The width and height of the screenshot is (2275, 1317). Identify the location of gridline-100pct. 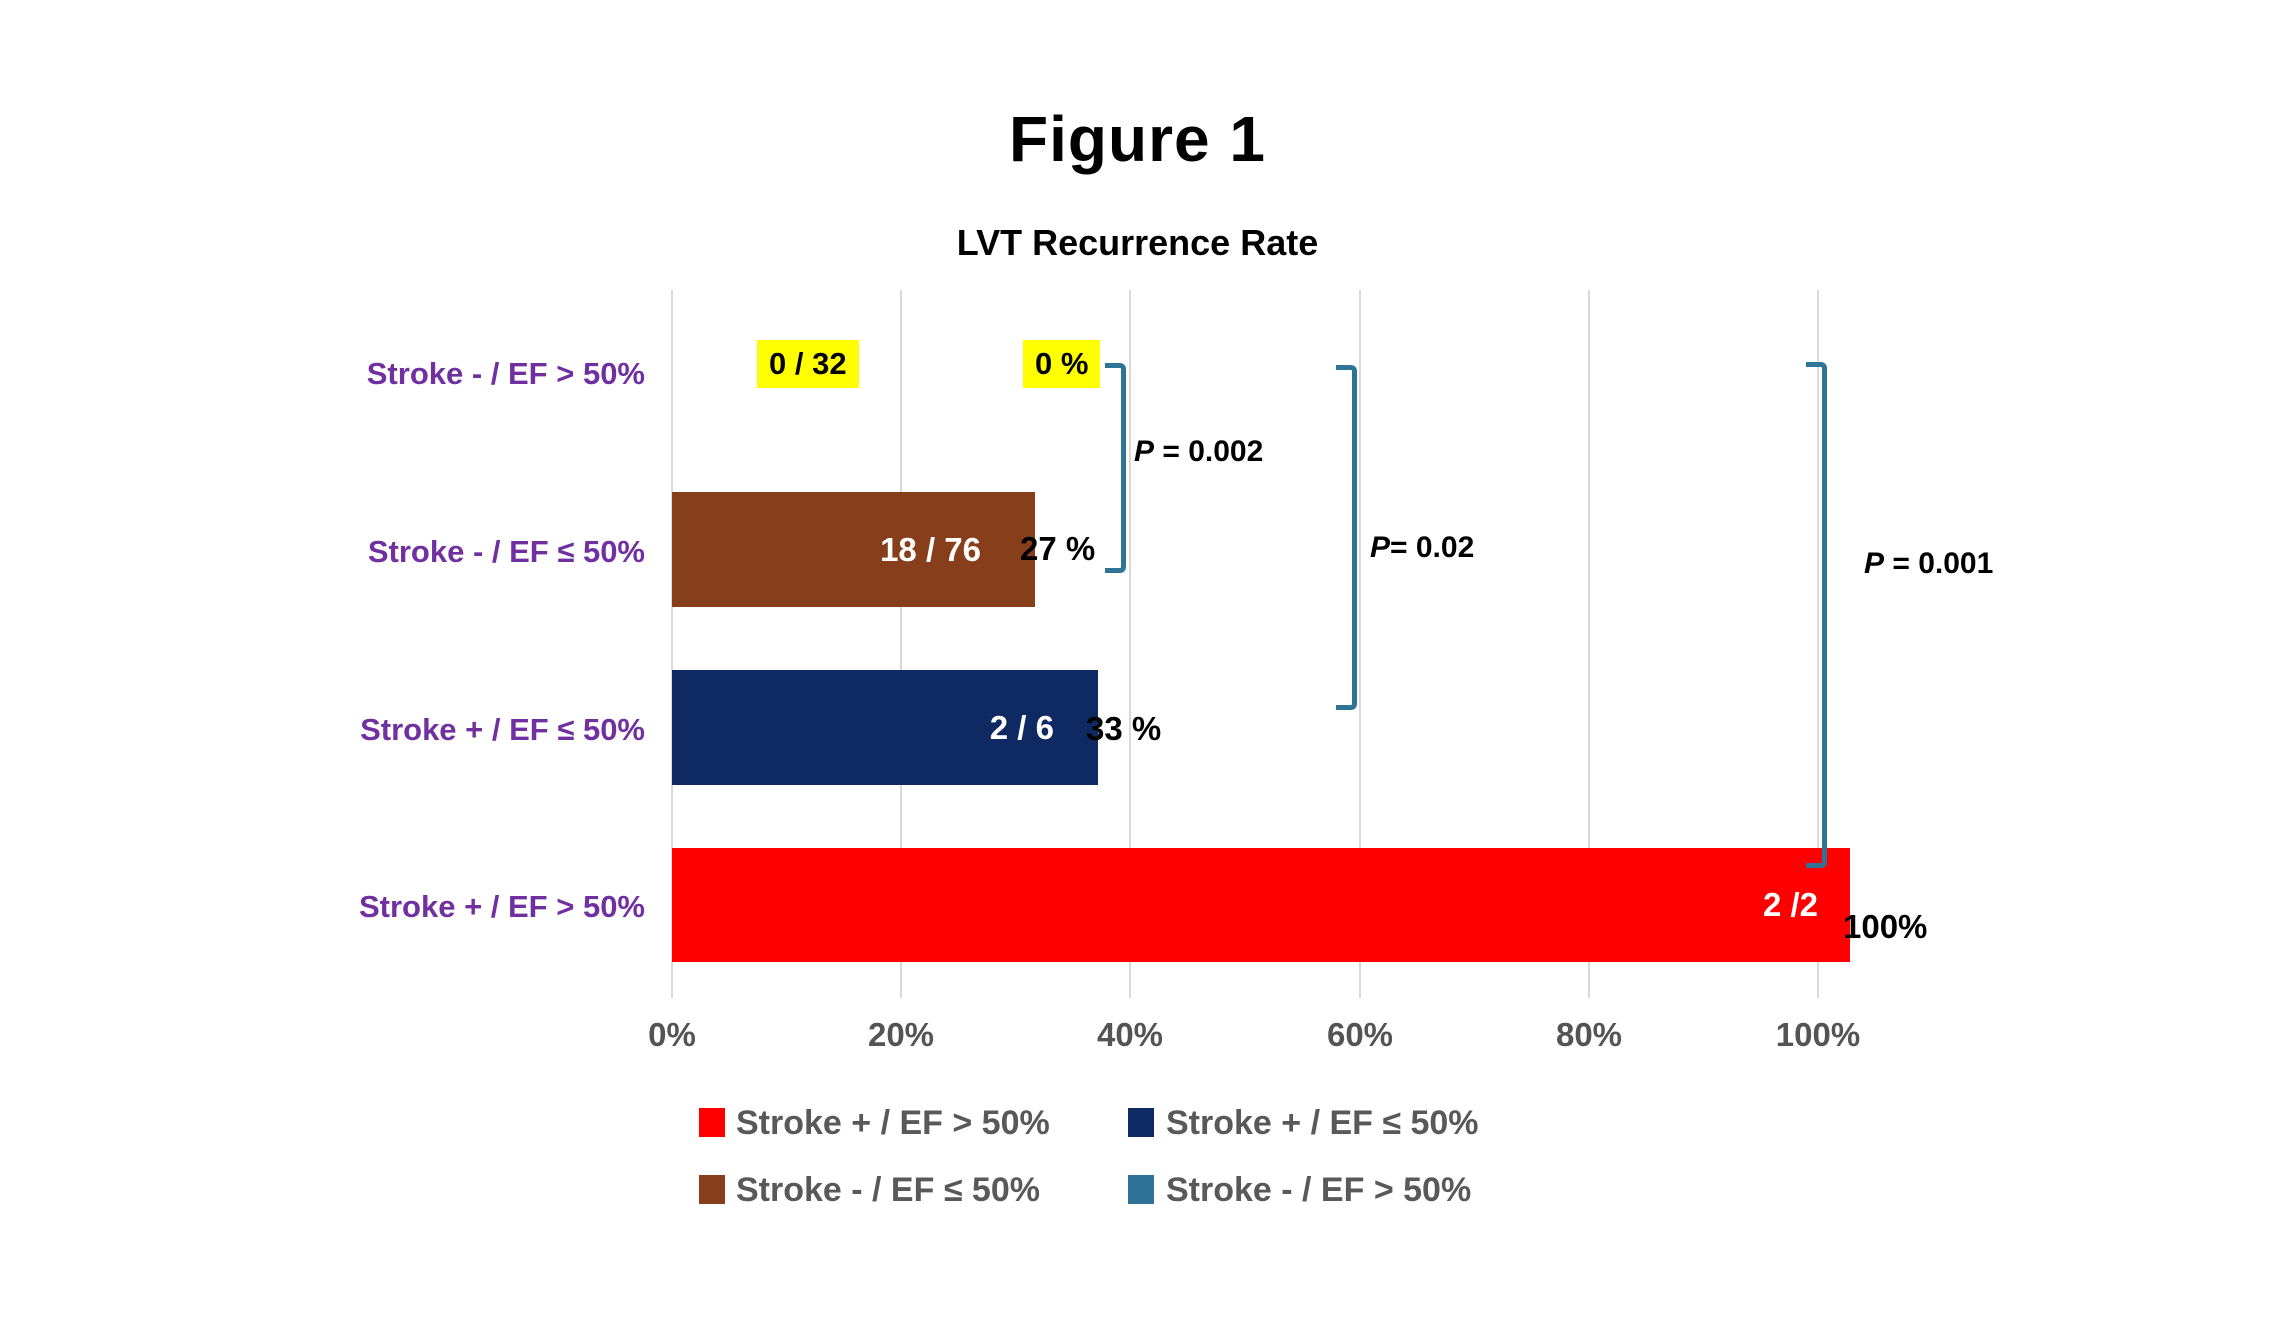
(1818, 644).